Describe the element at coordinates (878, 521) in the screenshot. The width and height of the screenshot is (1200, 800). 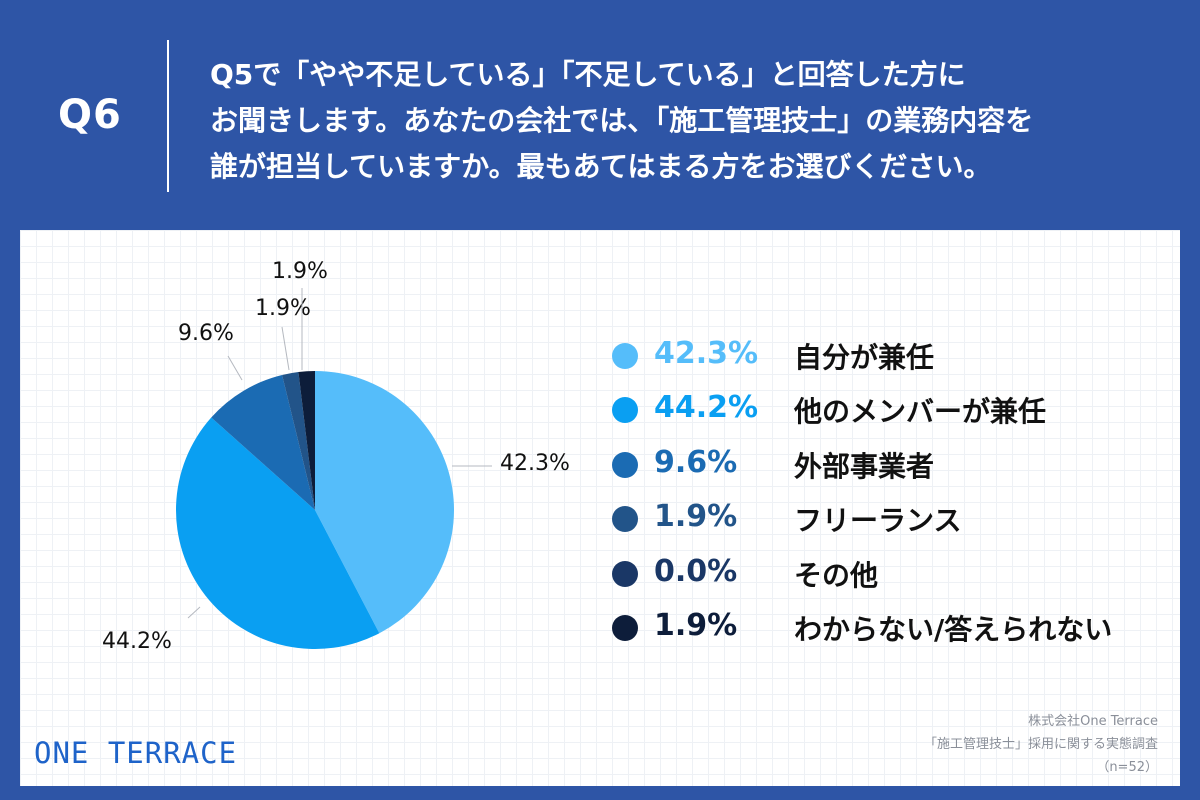
I see `legend-label: フリーランス` at that location.